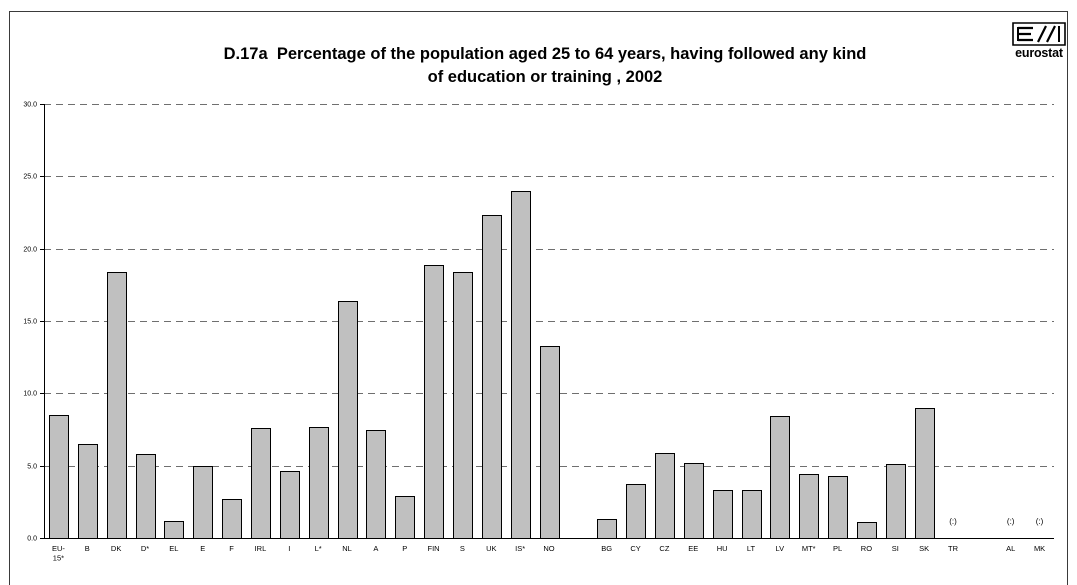 The height and width of the screenshot is (585, 1077). I want to click on x-tick-label-nl: NL, so click(347, 548).